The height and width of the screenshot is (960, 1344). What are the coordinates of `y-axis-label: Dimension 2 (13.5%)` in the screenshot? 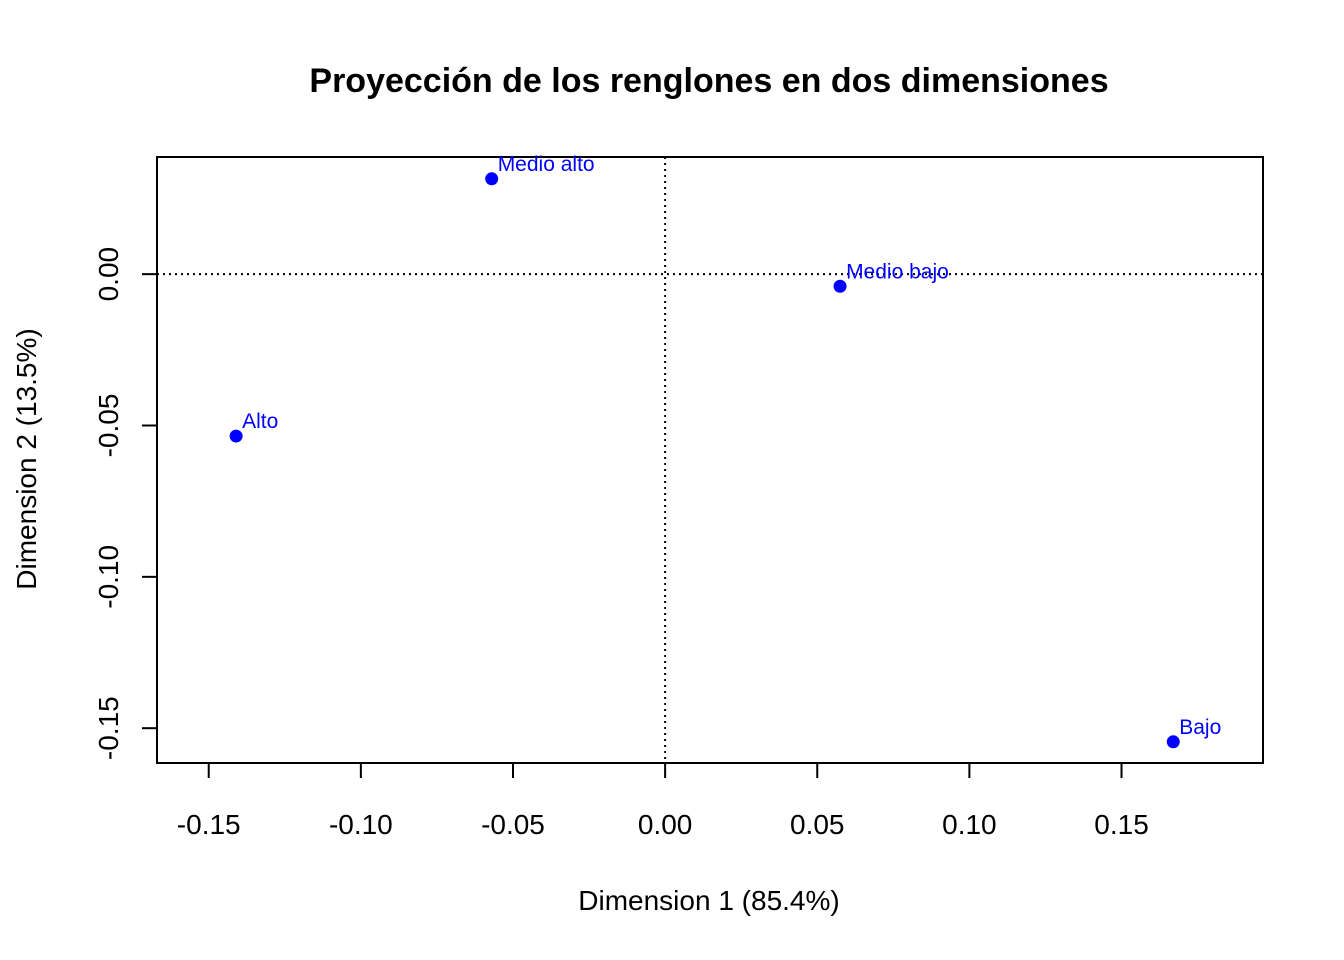 It's located at (26, 458).